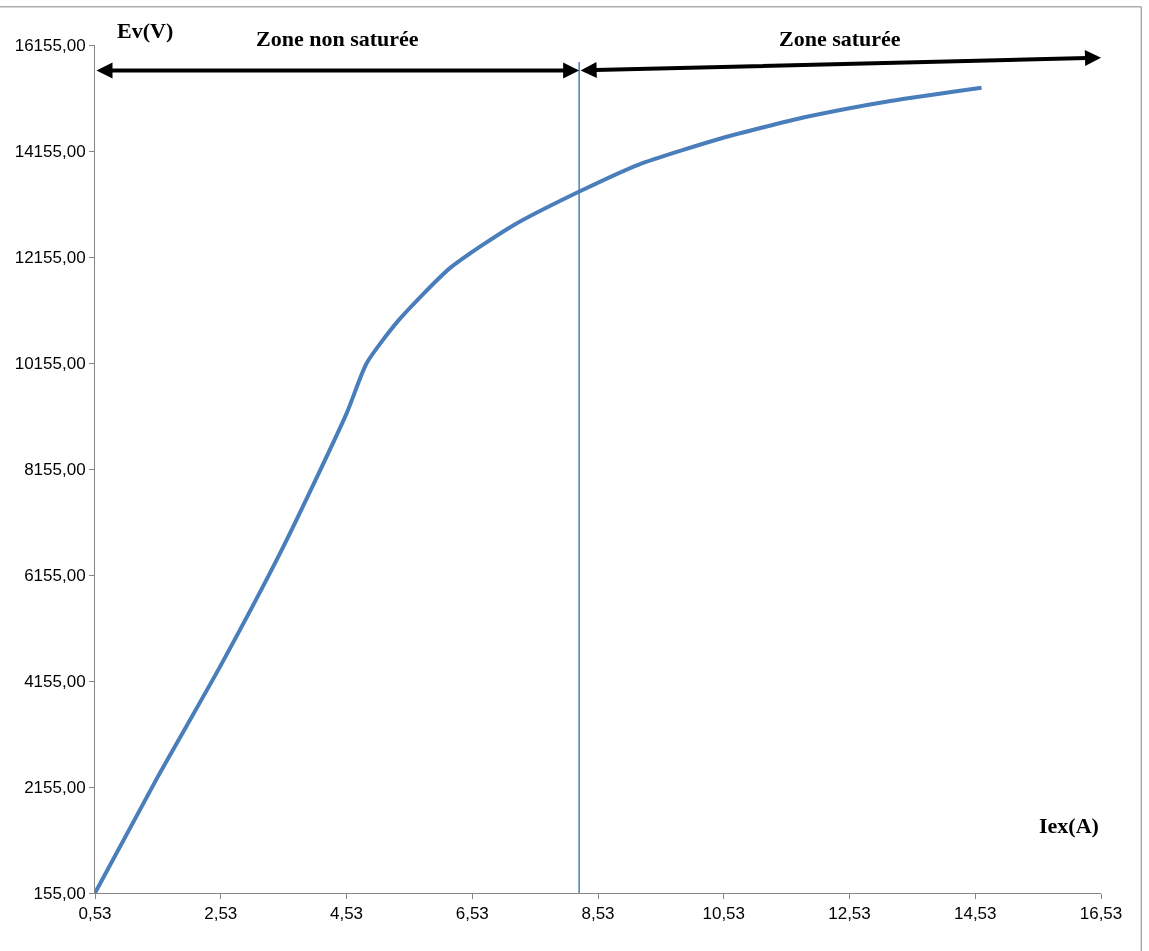 This screenshot has height=951, width=1149. Describe the element at coordinates (55, 787) in the screenshot. I see `y-tick-label: 2155,00` at that location.